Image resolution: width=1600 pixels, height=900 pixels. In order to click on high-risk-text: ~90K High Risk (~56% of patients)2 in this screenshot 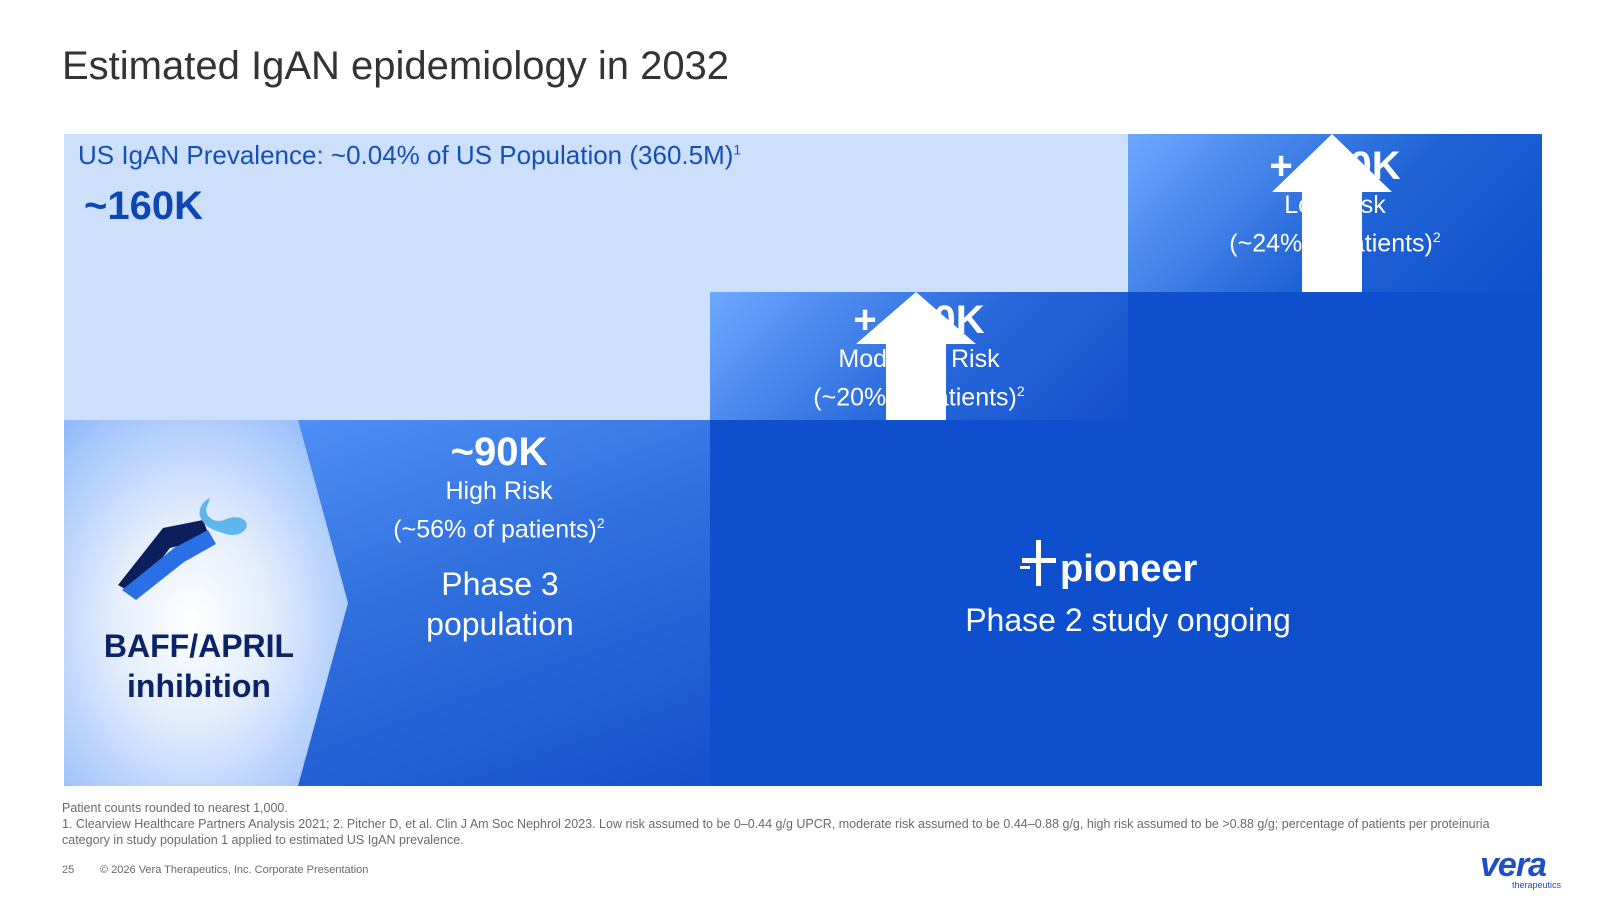, I will do `click(499, 487)`.